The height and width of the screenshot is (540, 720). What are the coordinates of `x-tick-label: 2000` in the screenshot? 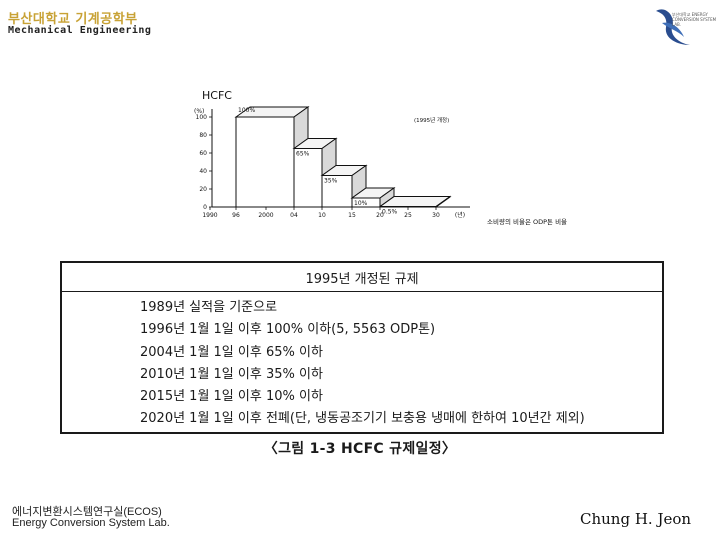 It's located at (265, 215).